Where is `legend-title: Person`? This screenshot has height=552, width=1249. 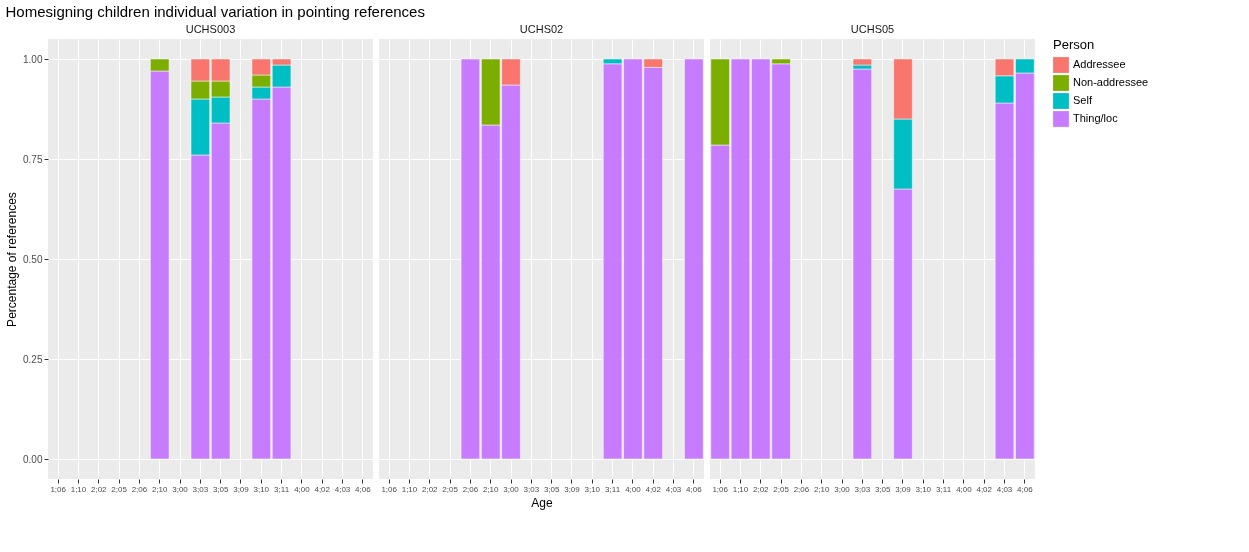 legend-title: Person is located at coordinates (1074, 44).